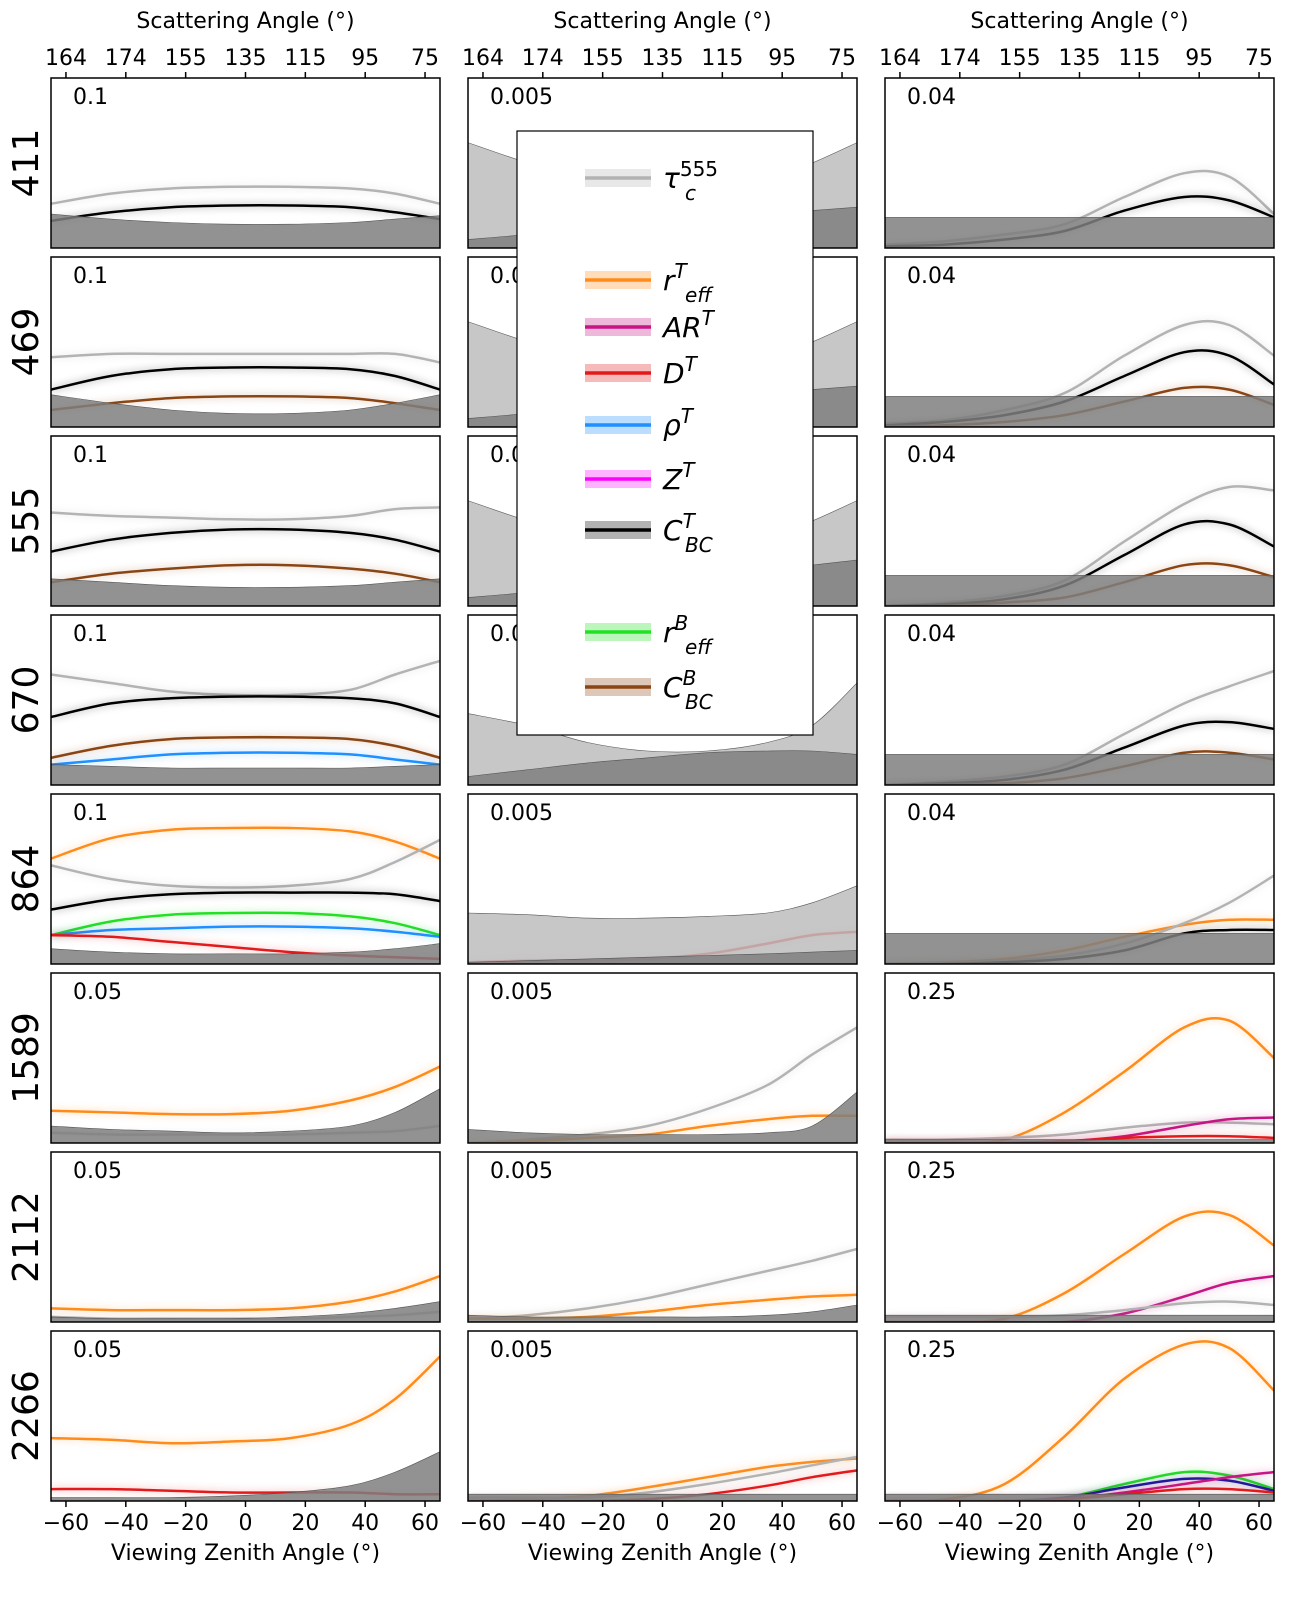 The image size is (1311, 1598). What do you see at coordinates (688, 690) in the screenshot?
I see `legend-label: CB BC` at bounding box center [688, 690].